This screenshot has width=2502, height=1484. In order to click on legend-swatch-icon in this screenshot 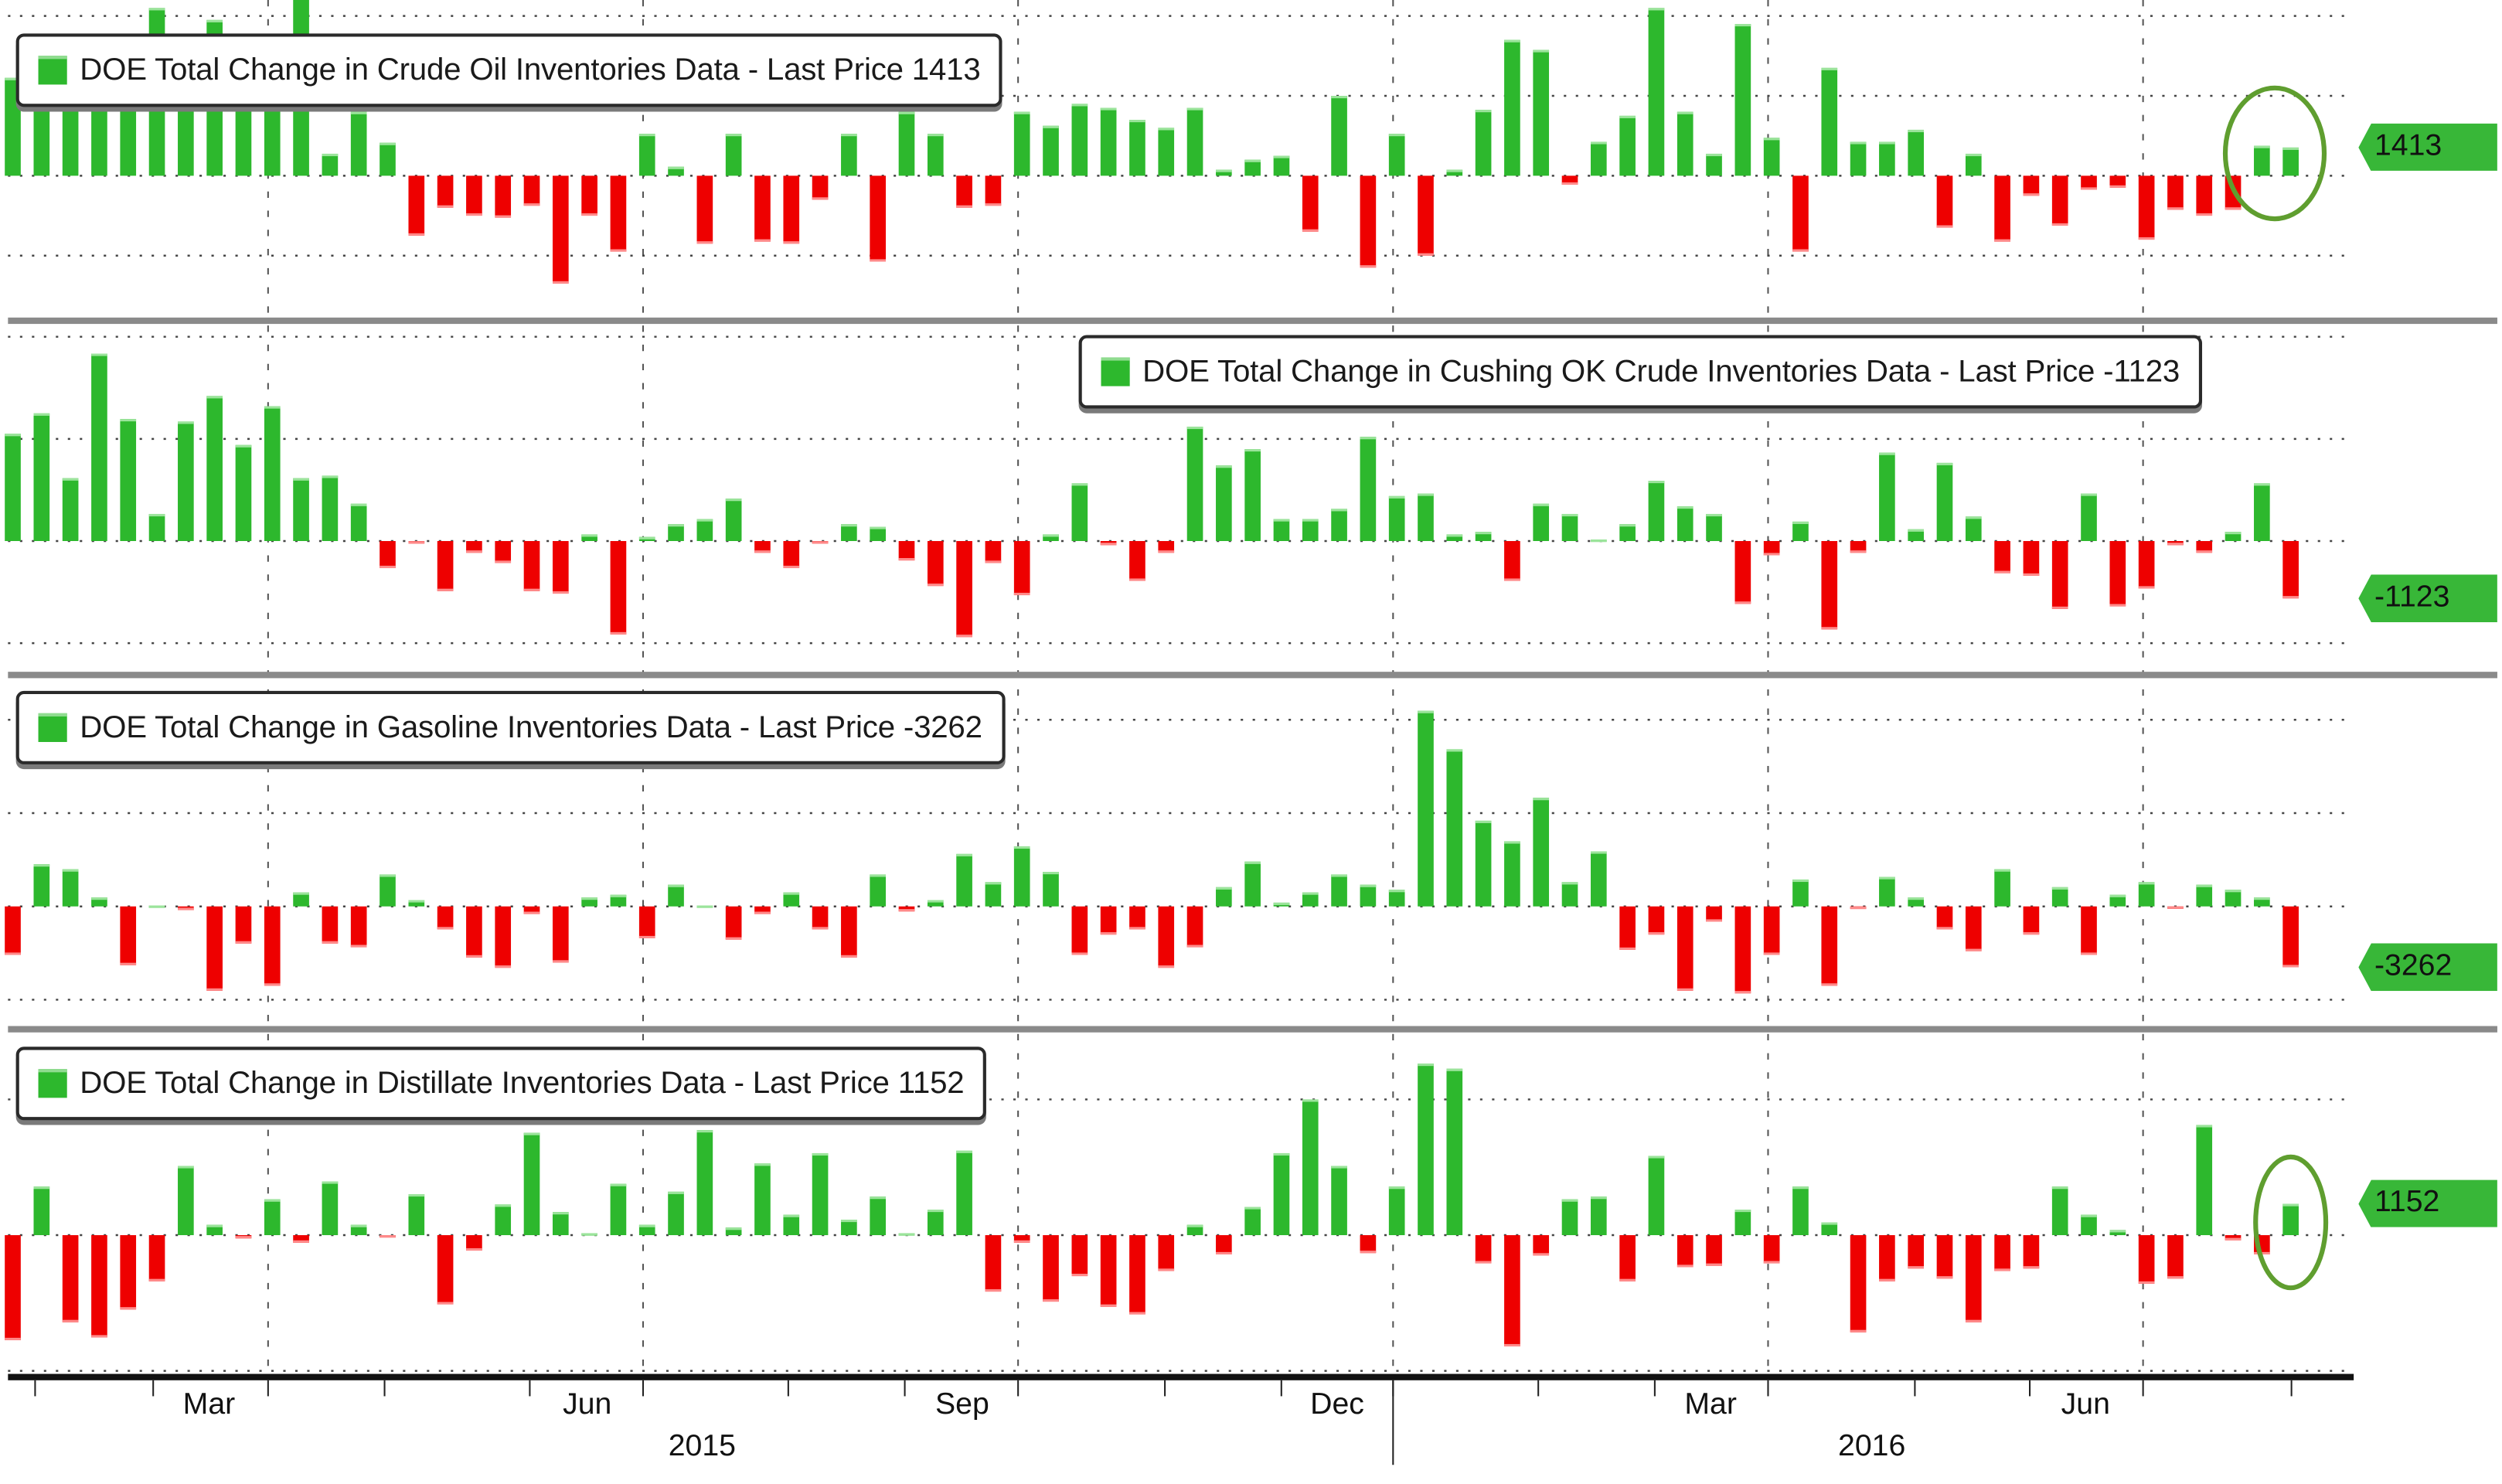, I will do `click(1115, 371)`.